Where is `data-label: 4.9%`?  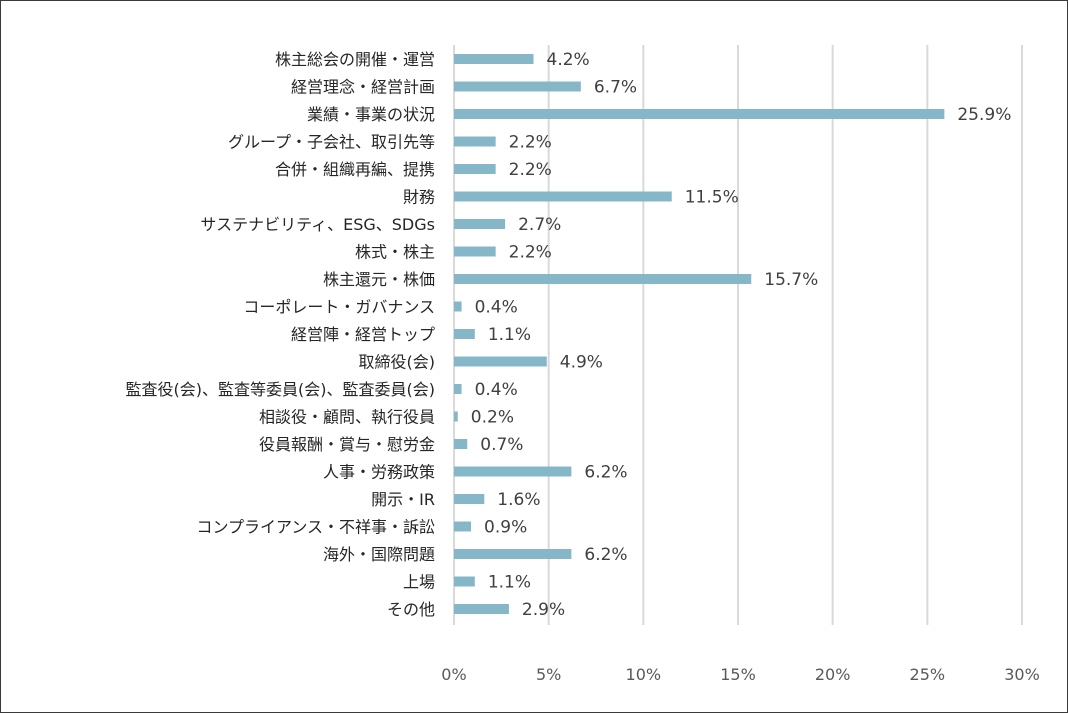 data-label: 4.9% is located at coordinates (581, 363).